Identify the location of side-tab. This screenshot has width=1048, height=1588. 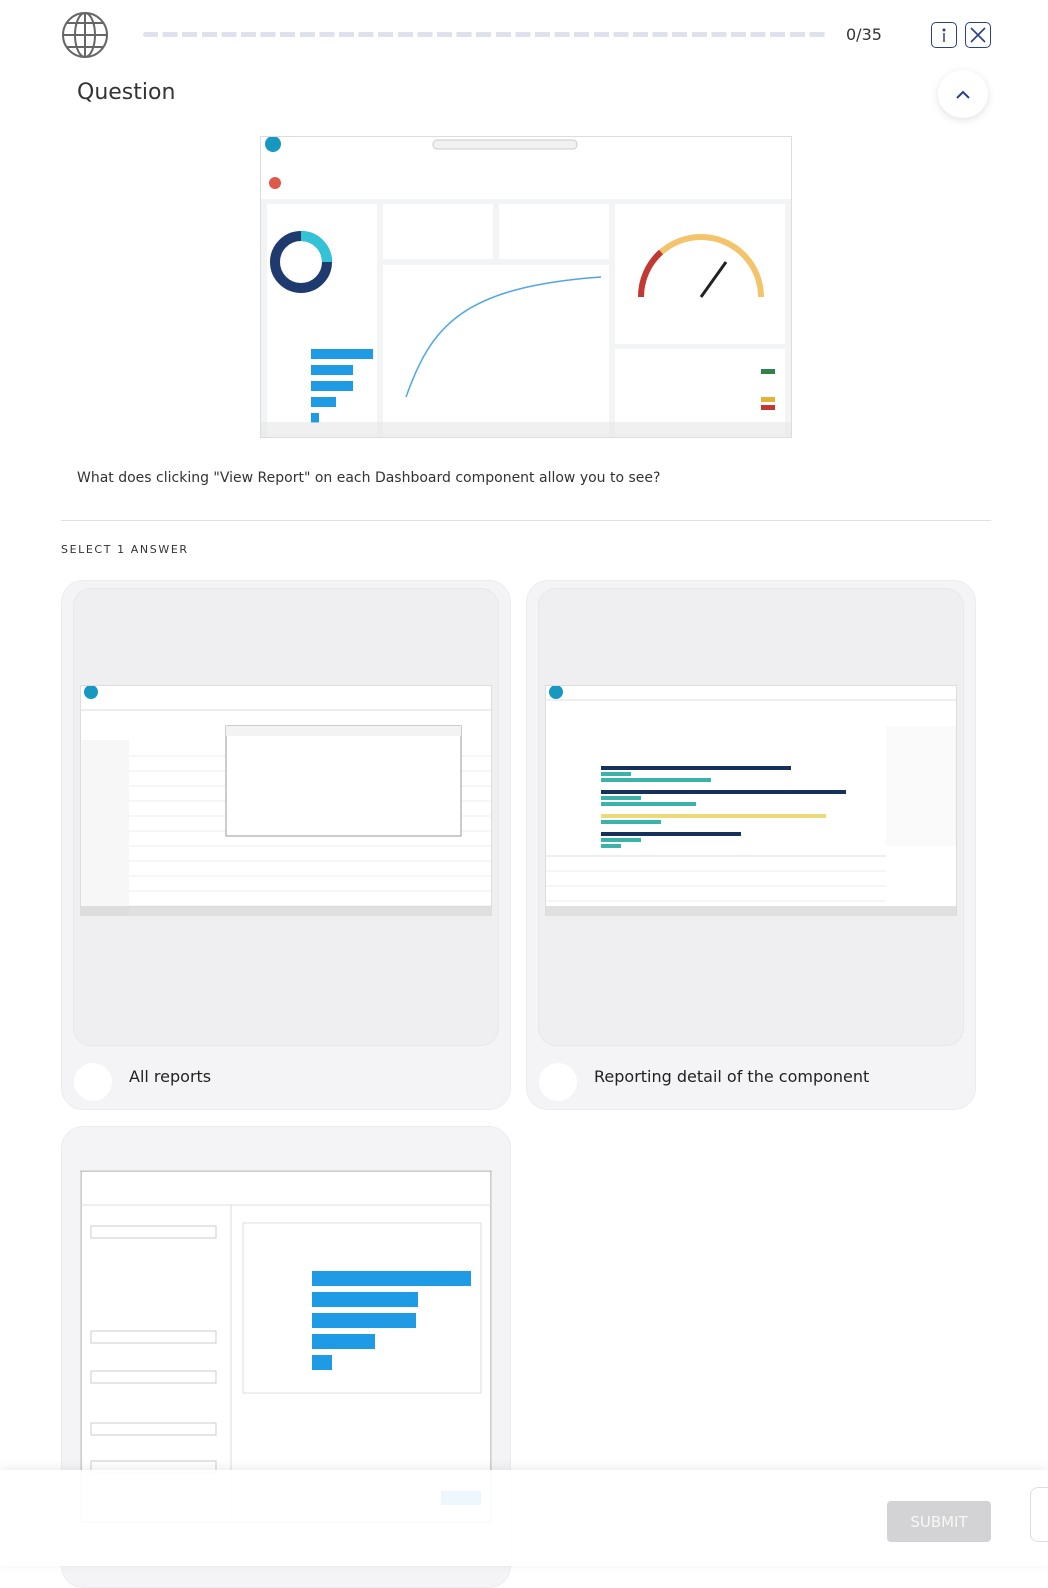
(1039, 1514).